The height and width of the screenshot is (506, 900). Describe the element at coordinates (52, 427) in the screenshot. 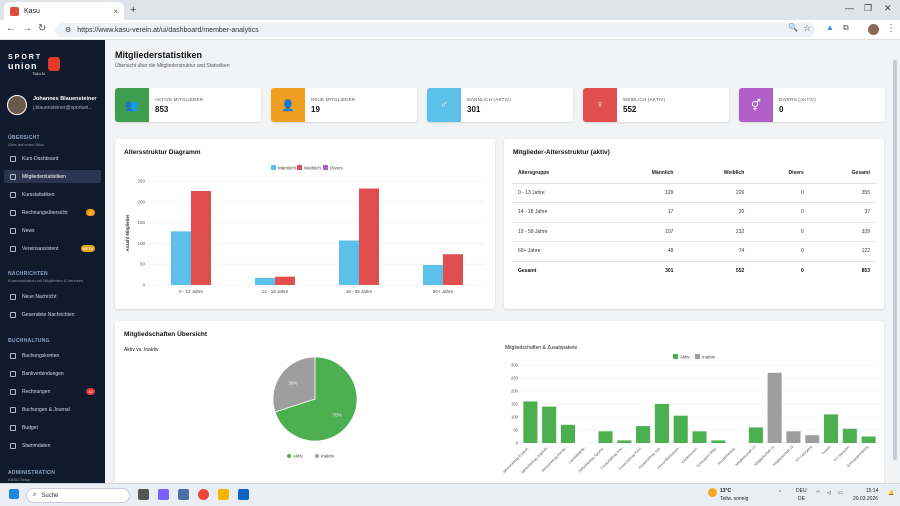

I see `sidebar-item-budget: Budget` at that location.